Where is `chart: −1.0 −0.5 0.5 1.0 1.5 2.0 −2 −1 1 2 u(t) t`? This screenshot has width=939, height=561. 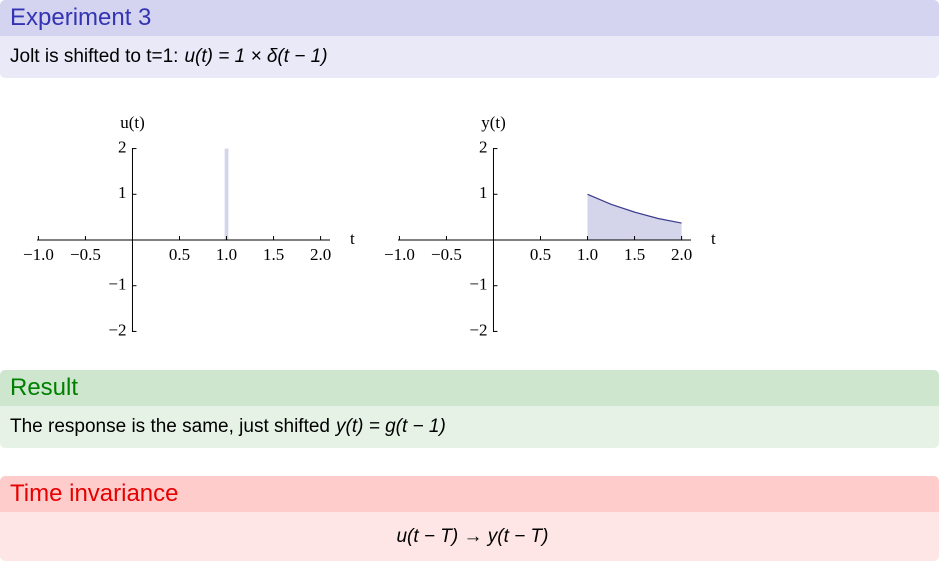 chart: −1.0 −0.5 0.5 1.0 1.5 2.0 −2 −1 1 2 u(t) t is located at coordinates (189, 226).